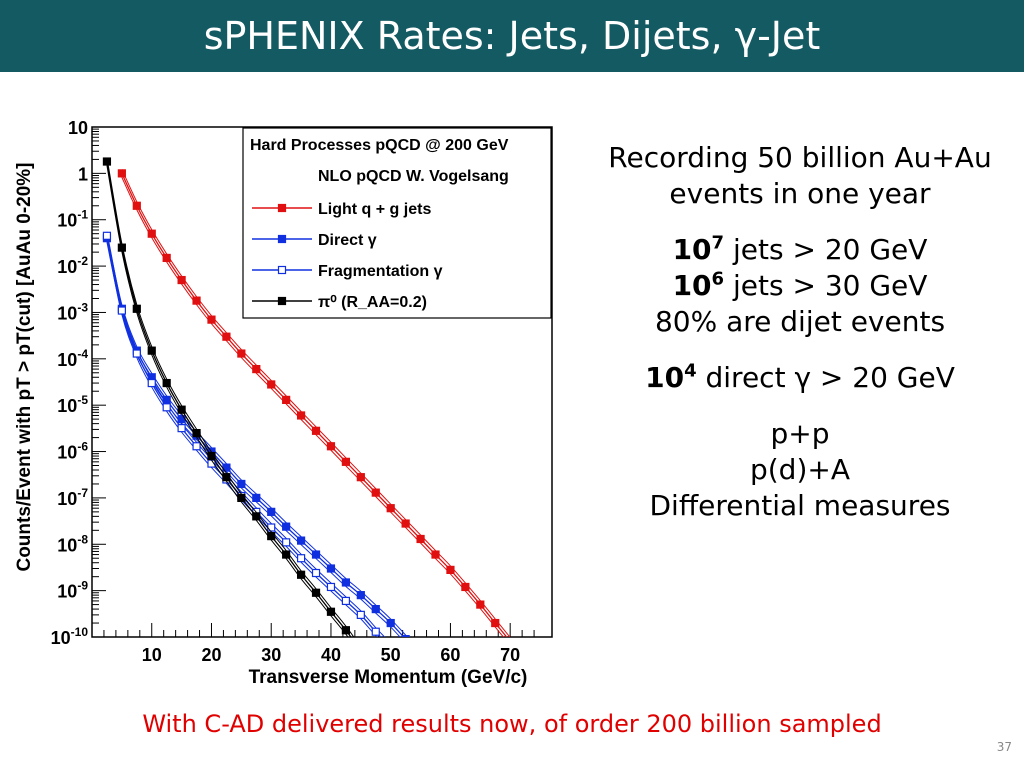 Image resolution: width=1024 pixels, height=768 pixels. Describe the element at coordinates (690, 371) in the screenshot. I see `direct-exp: 4` at that location.